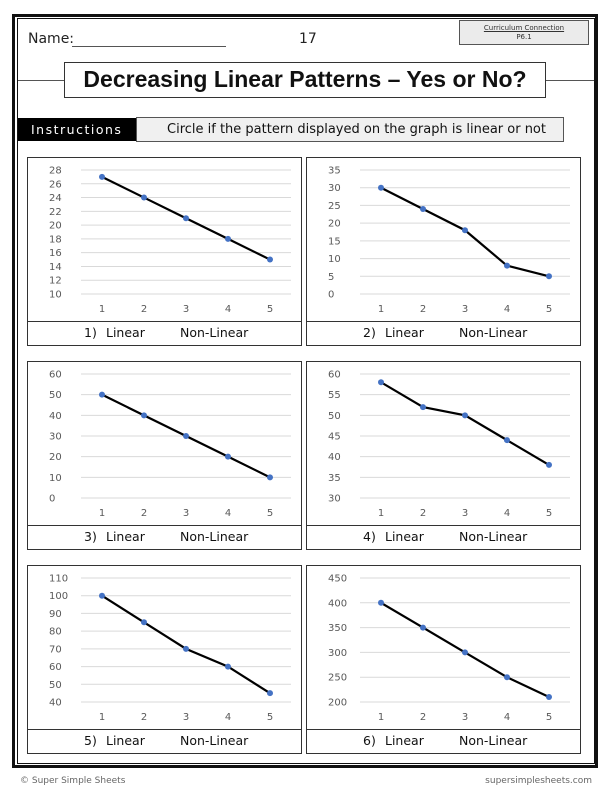 This screenshot has width=612, height=791. I want to click on footer-copyright: © Super Simple Sheets, so click(73, 781).